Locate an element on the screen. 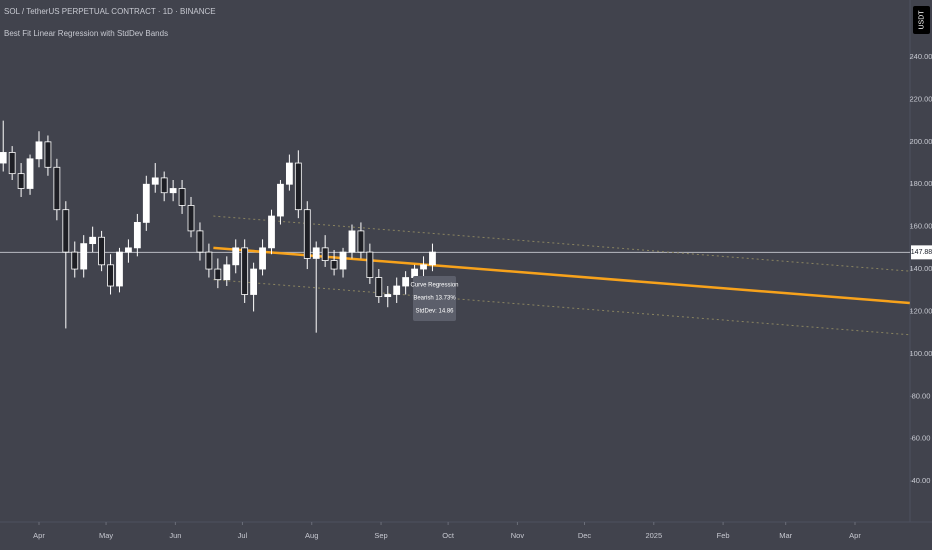 The height and width of the screenshot is (550, 932). currency-badge is located at coordinates (921, 20).